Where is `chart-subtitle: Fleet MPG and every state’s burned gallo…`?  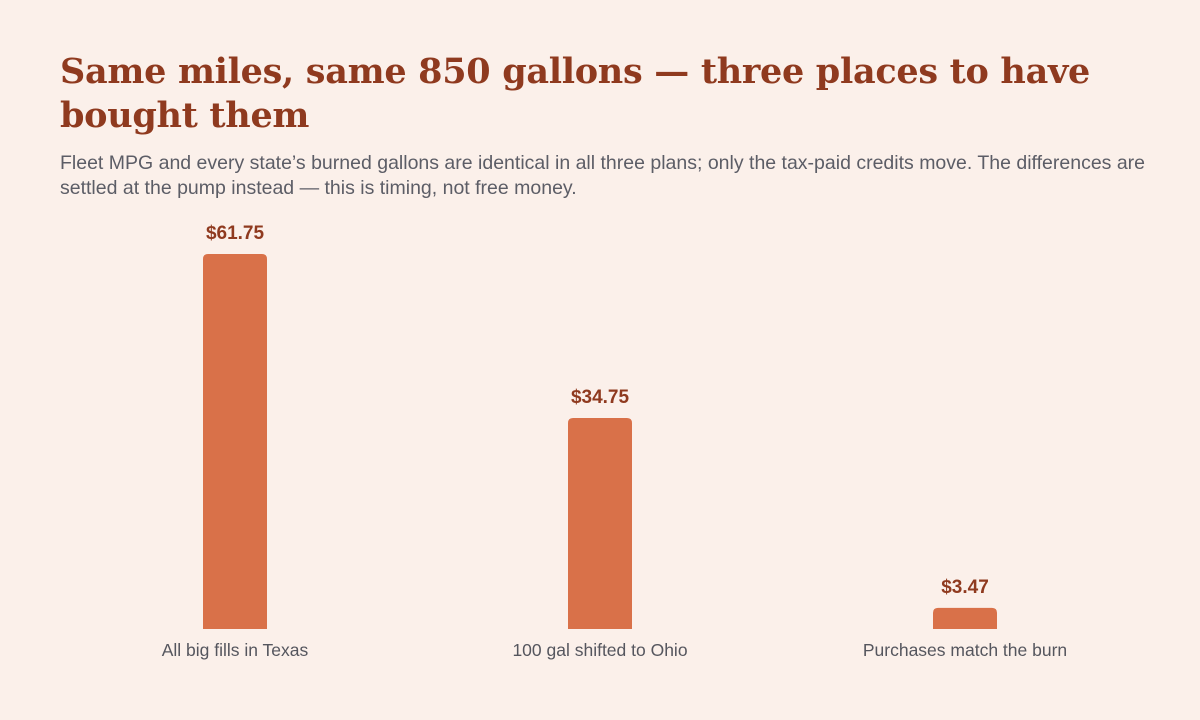 chart-subtitle: Fleet MPG and every state’s burned gallo… is located at coordinates (603, 175).